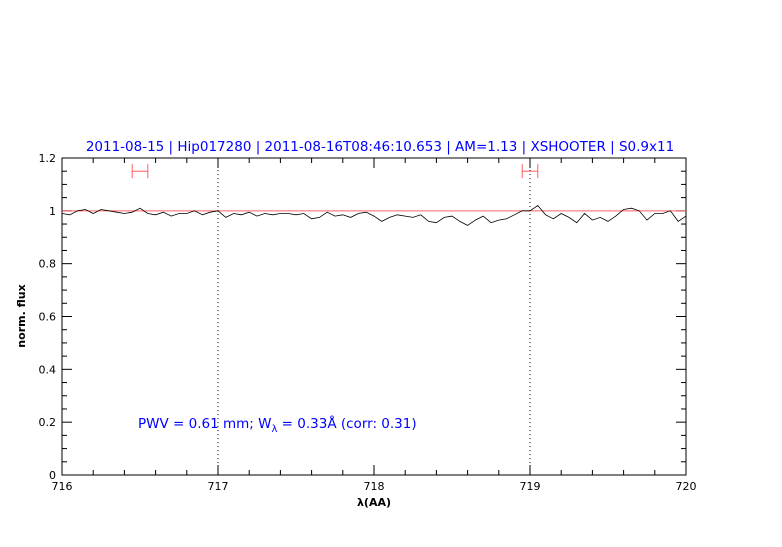 This screenshot has height=547, width=782. I want to click on y-tick-label: 0.8, so click(48, 264).